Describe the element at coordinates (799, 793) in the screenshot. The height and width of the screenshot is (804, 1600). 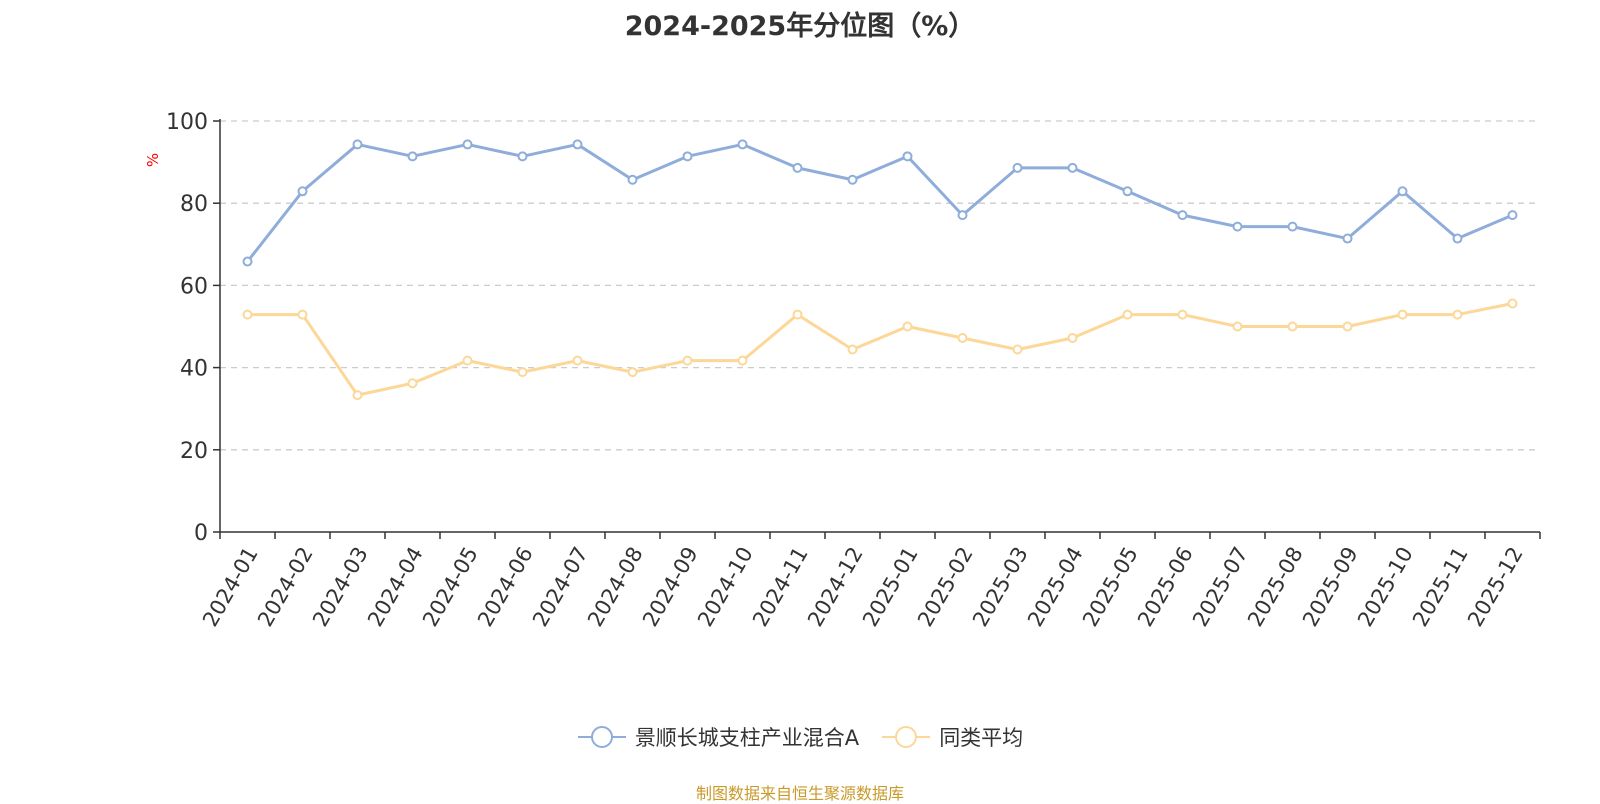
I see `source-note: 制图数据来自恒生聚源数据库` at that location.